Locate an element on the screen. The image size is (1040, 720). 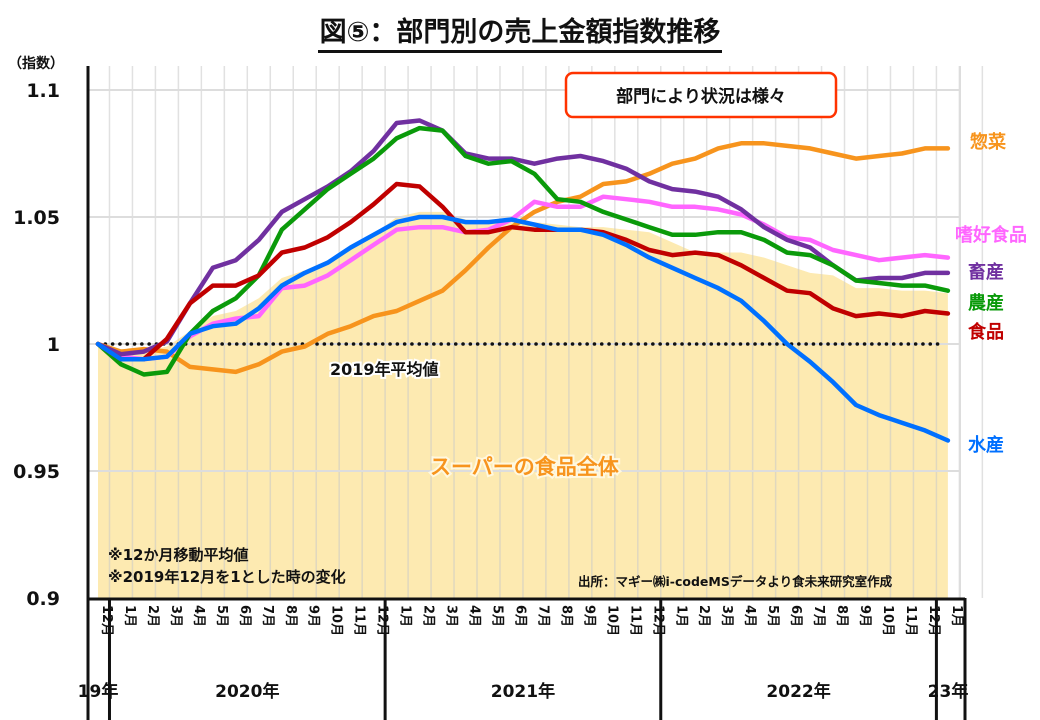
x-tick-year: 19年 is located at coordinates (98, 691).